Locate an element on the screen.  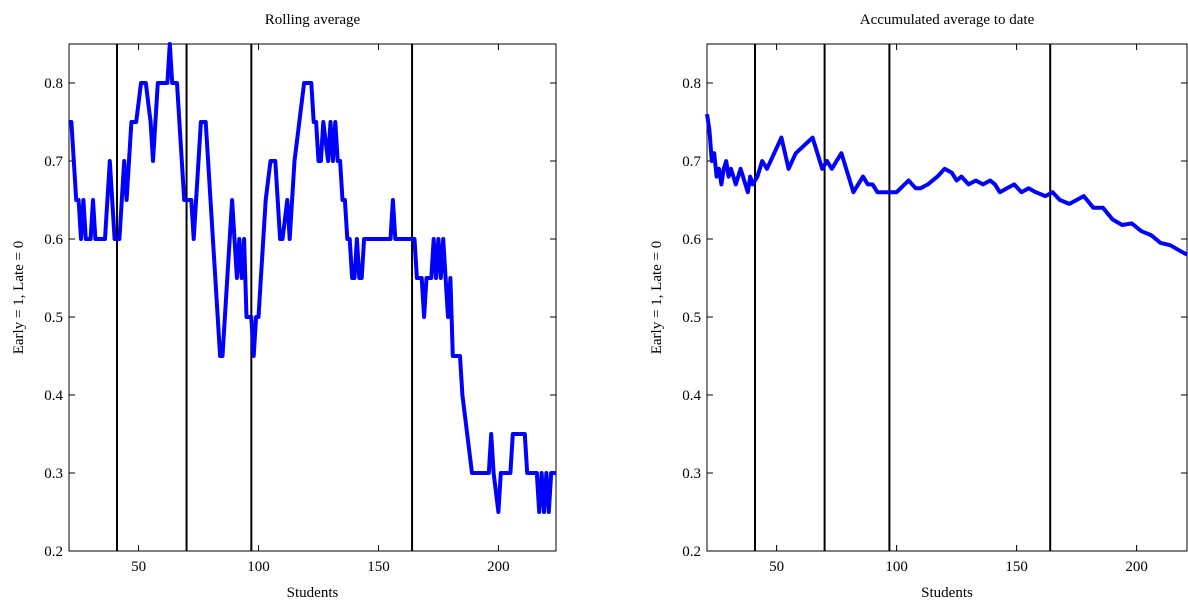
subplot-title: Accumulated average to date is located at coordinates (947, 20).